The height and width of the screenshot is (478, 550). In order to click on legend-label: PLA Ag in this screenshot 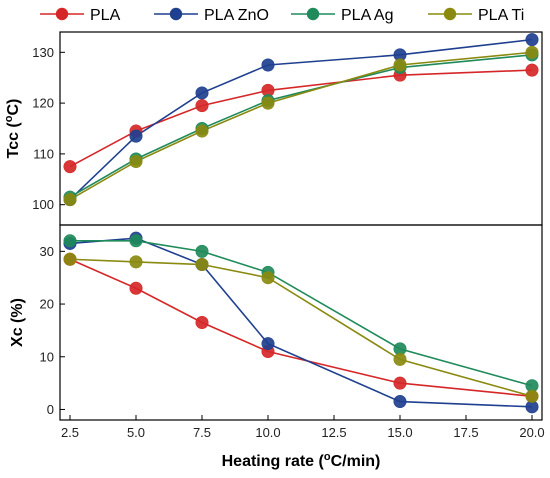, I will do `click(367, 15)`.